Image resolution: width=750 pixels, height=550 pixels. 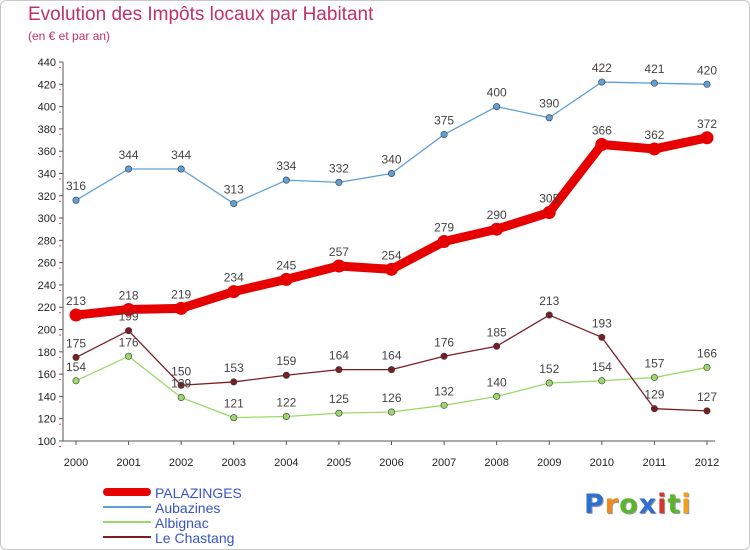 What do you see at coordinates (602, 463) in the screenshot?
I see `x-tick-label: 2010` at bounding box center [602, 463].